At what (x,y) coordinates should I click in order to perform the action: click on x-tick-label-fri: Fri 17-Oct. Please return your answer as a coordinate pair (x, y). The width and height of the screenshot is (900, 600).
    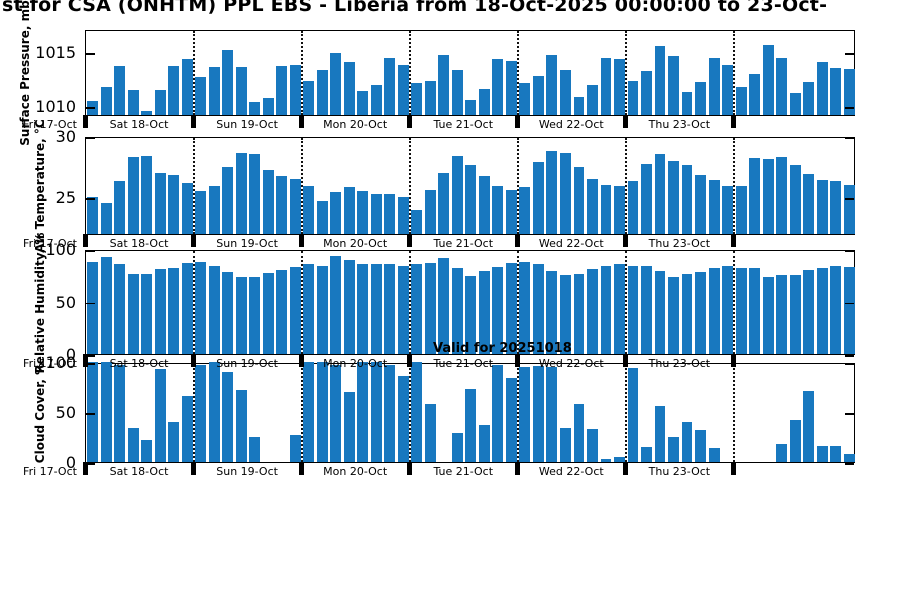
    Looking at the image, I should click on (50, 243).